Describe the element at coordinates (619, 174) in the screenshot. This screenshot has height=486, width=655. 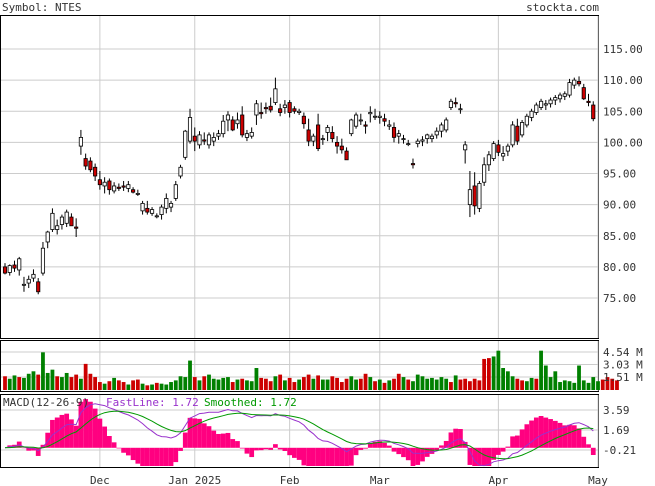
I see `price-tick-label: 95.00` at that location.